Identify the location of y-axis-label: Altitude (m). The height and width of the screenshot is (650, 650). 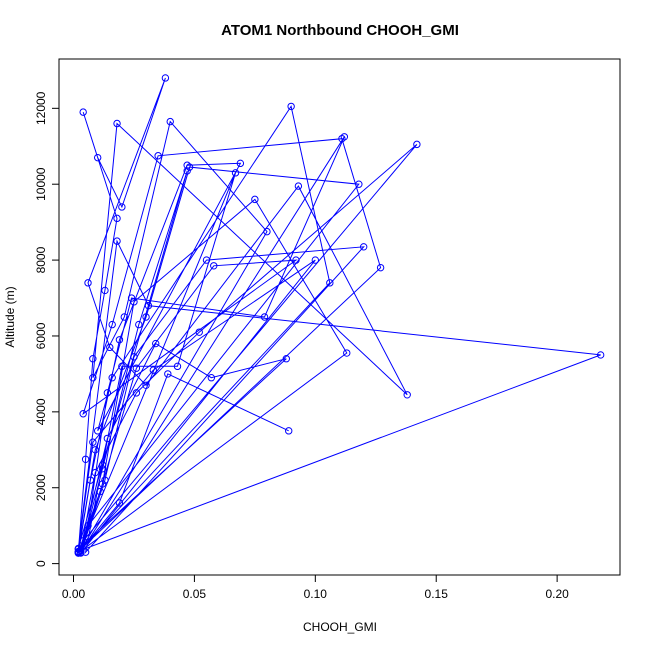
(10, 316).